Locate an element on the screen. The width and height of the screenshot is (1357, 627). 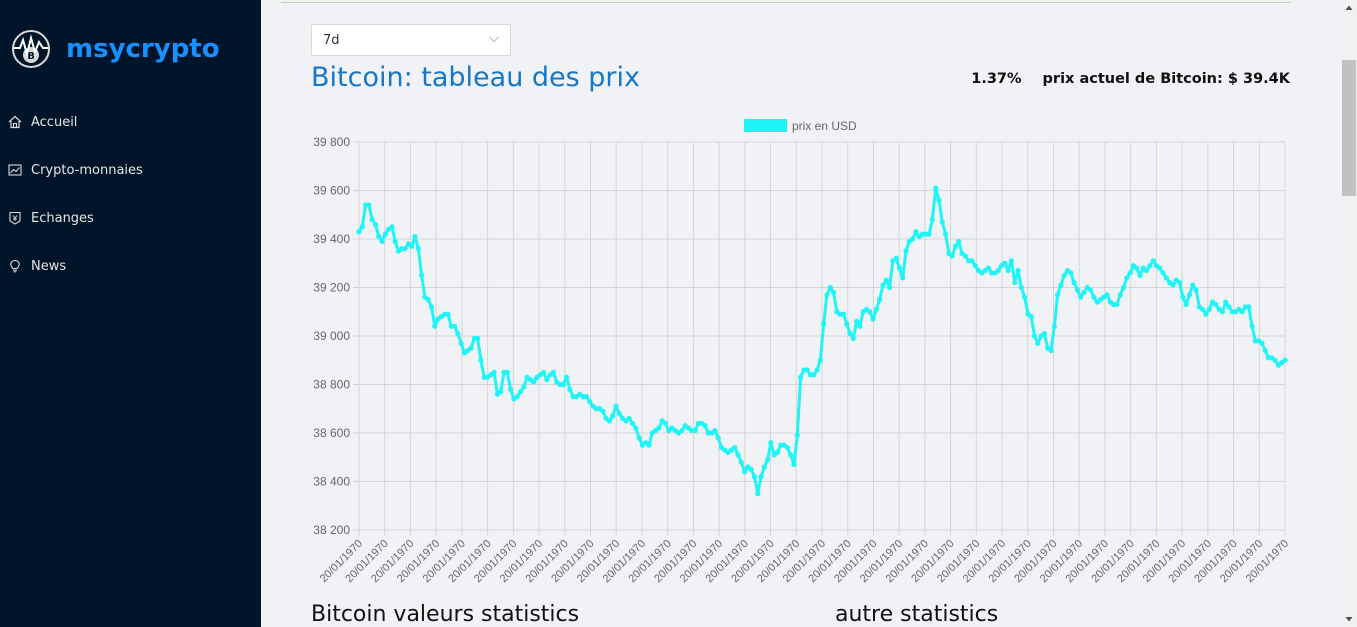
section-title-other-stats: autre statistics is located at coordinates (917, 614).